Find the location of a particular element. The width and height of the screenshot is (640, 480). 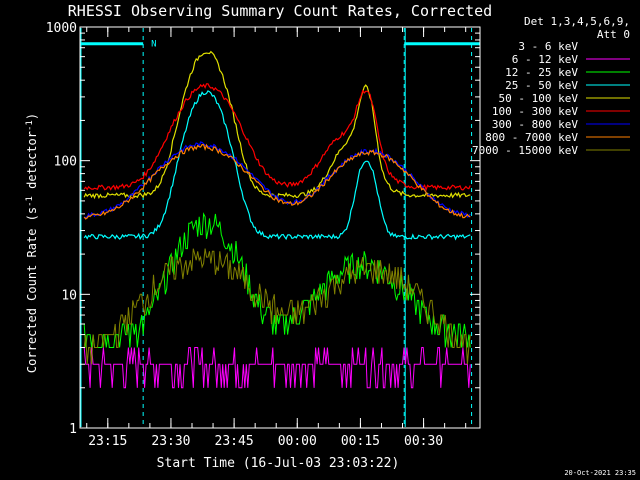

x-tick-label: 00:00 is located at coordinates (297, 441).